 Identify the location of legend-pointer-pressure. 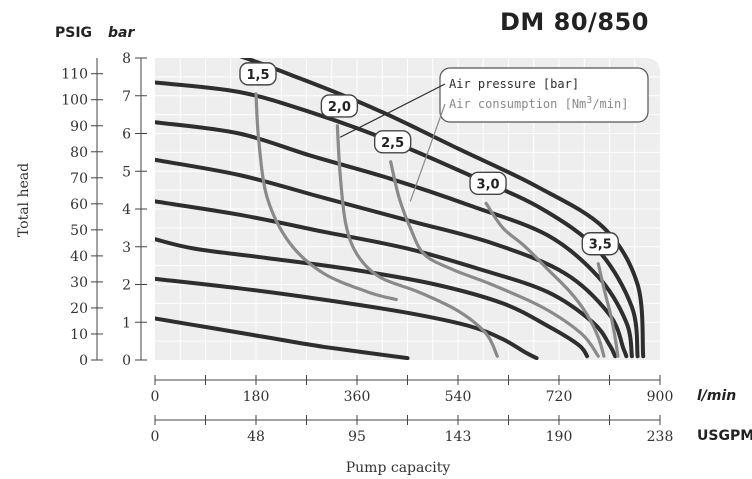
(392, 110).